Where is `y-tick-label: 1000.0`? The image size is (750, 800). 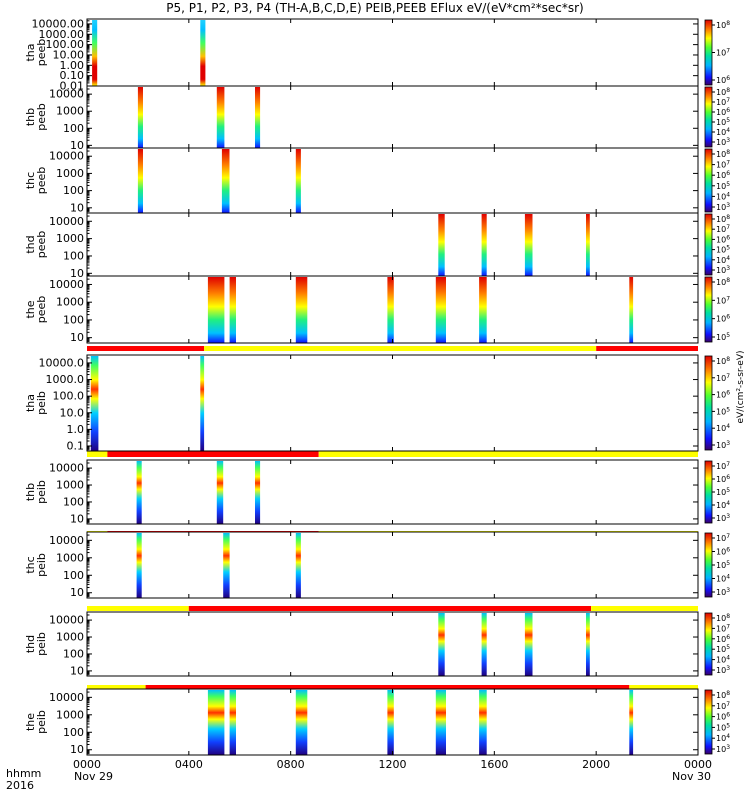
y-tick-label: 1000.0 is located at coordinates (65, 379).